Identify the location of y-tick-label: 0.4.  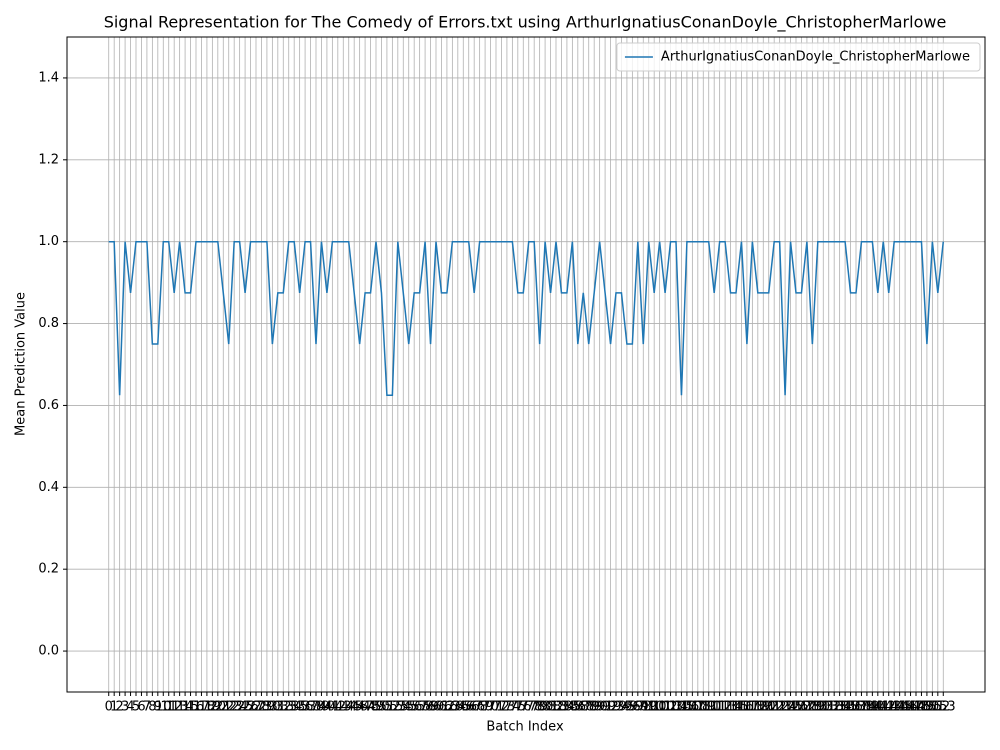
(48, 487).